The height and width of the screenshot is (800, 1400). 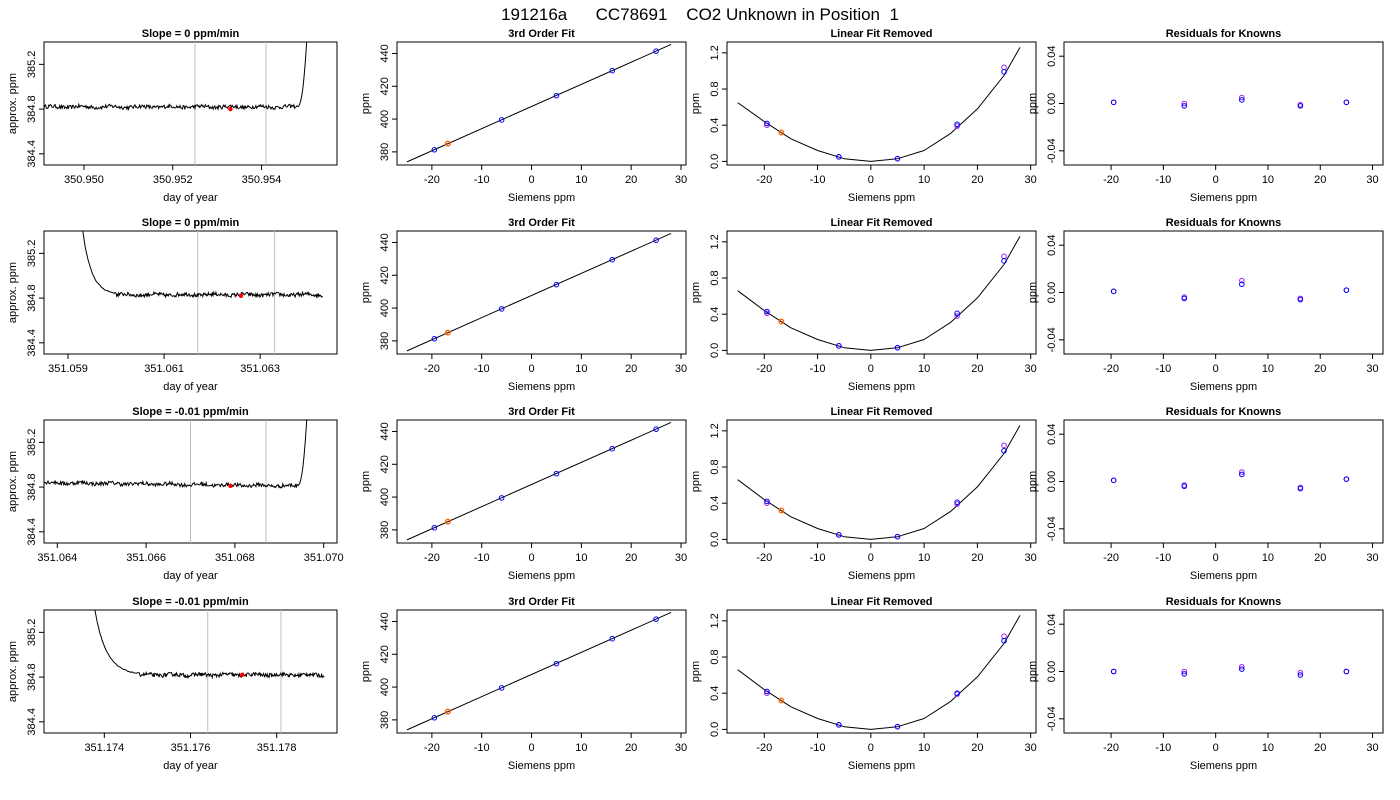 I want to click on current-value-point, so click(x=230, y=486).